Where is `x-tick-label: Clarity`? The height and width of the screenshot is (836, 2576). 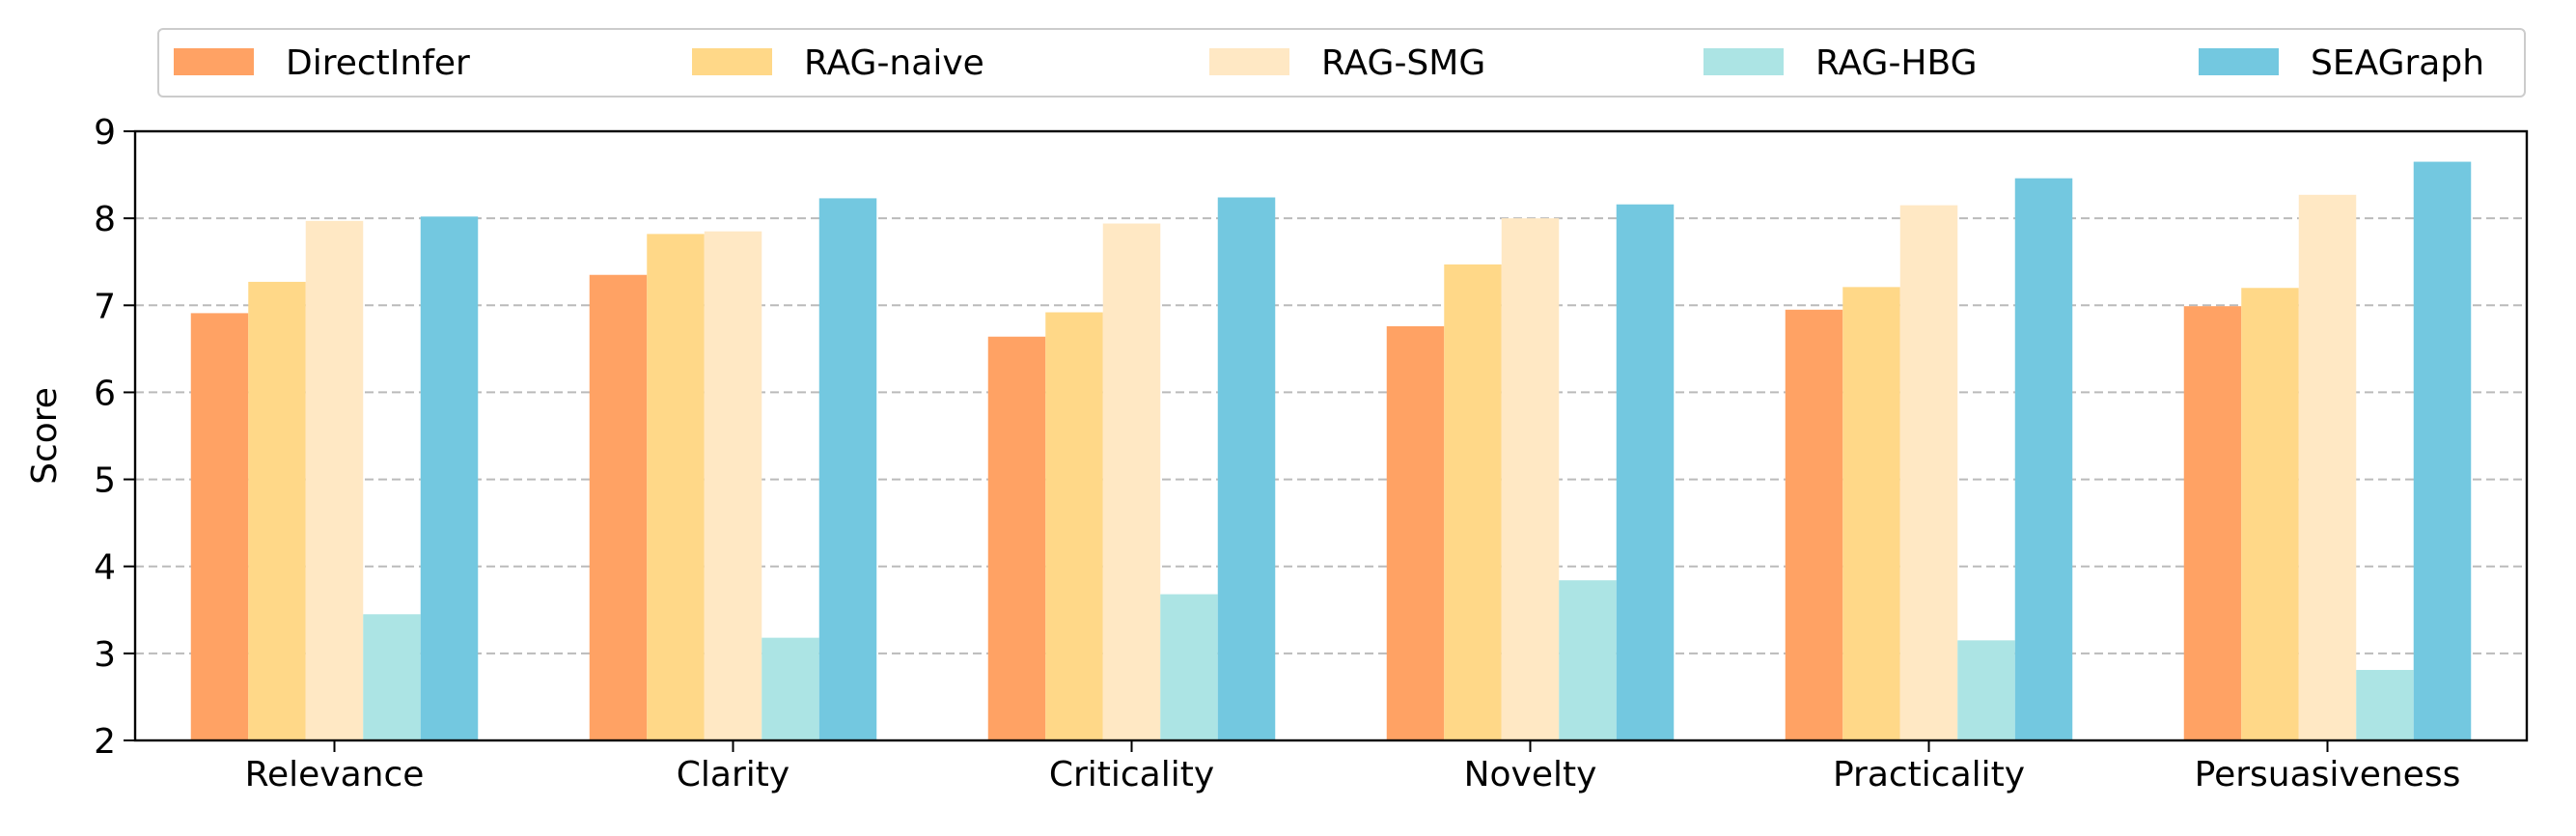 x-tick-label: Clarity is located at coordinates (733, 774).